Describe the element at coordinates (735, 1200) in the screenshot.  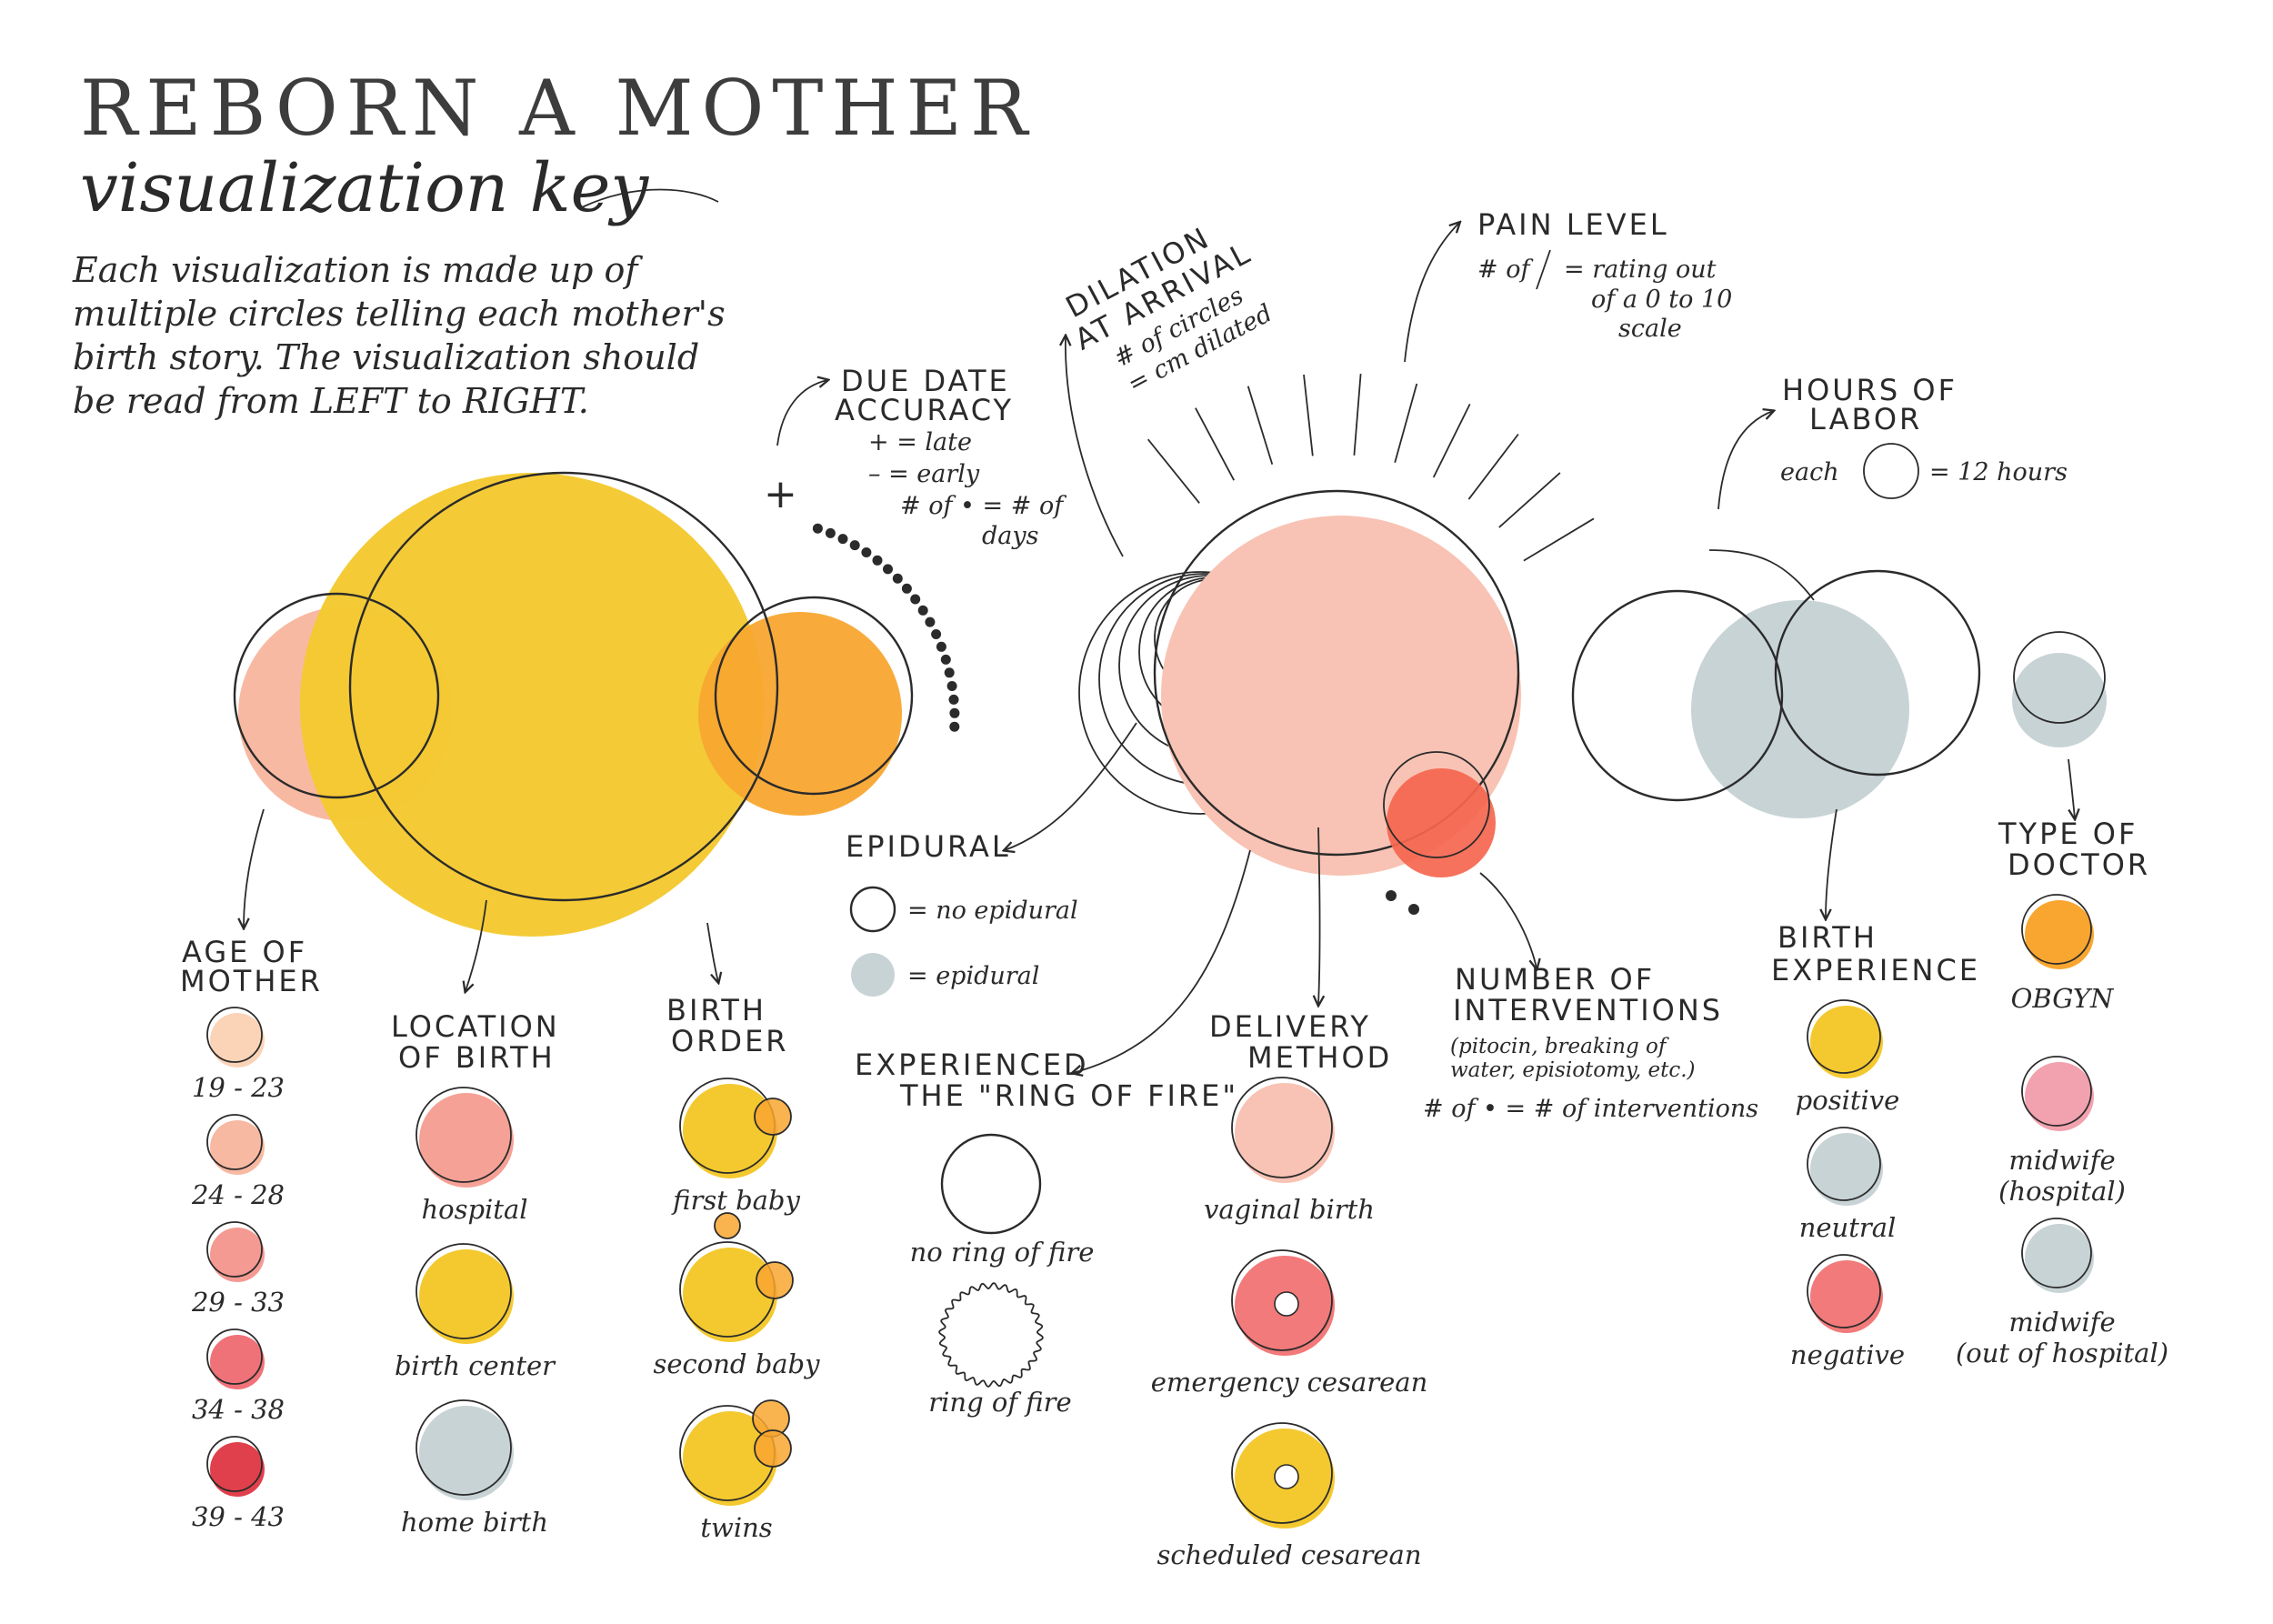
I see `birth-order-label-0: first baby` at that location.